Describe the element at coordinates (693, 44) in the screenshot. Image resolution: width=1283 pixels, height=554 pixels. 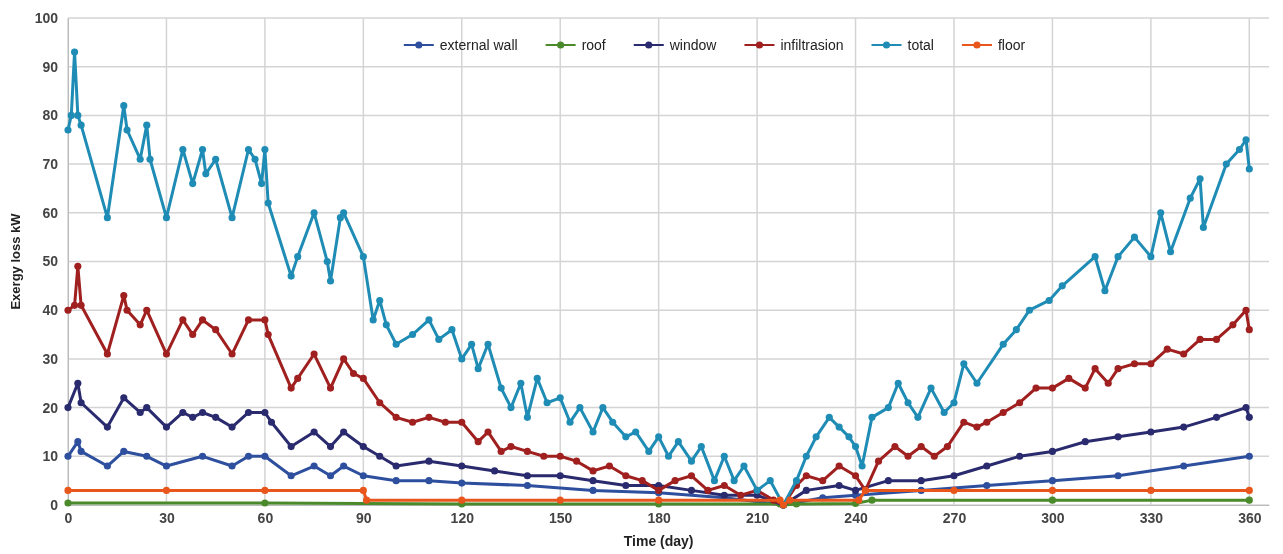
I see `legend-label: window` at that location.